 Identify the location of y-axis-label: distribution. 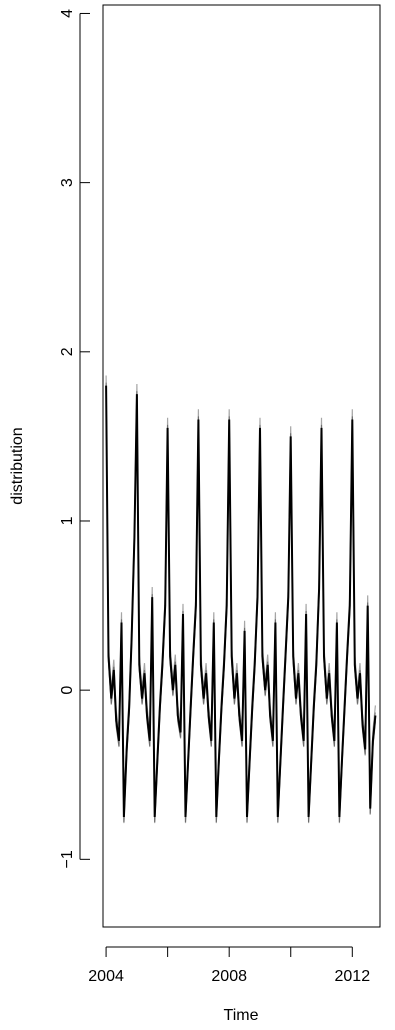
(17, 465).